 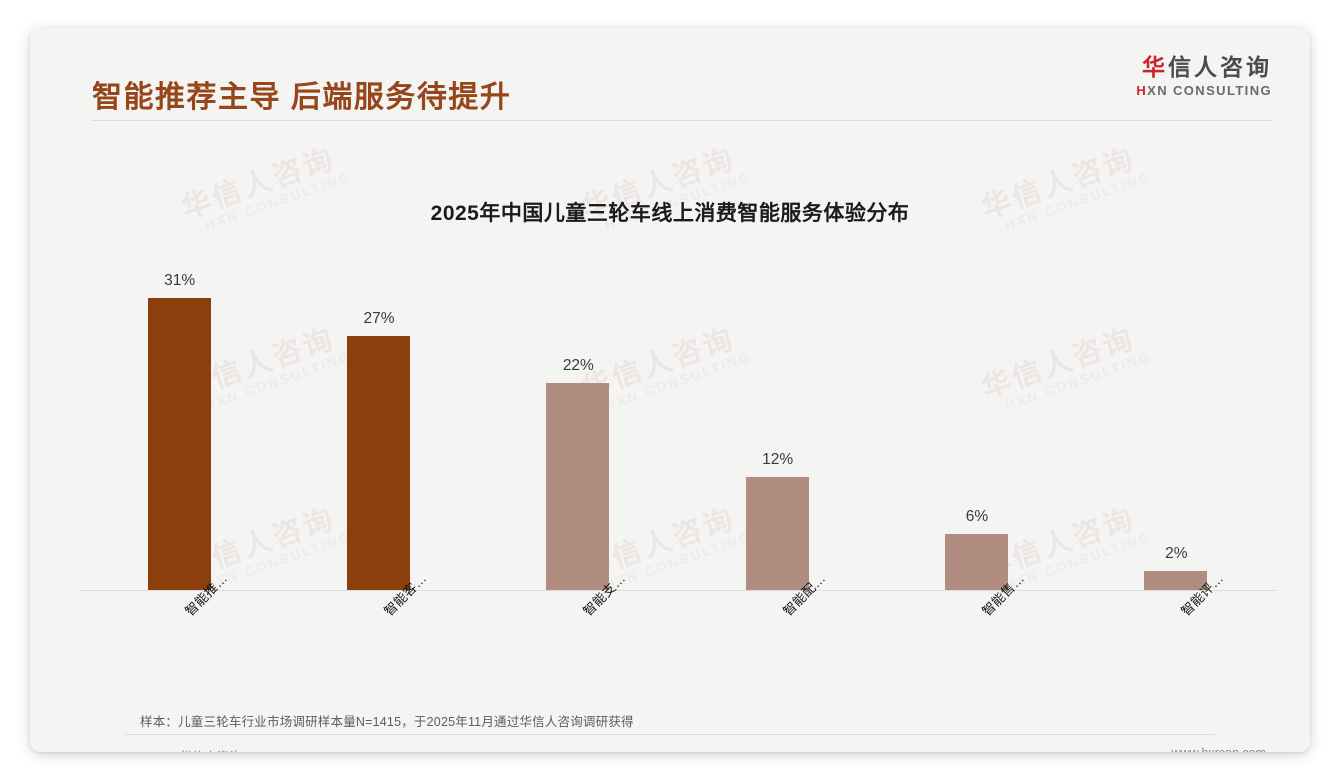 I want to click on logo-chinese: 华信人咨询, so click(x=1204, y=67).